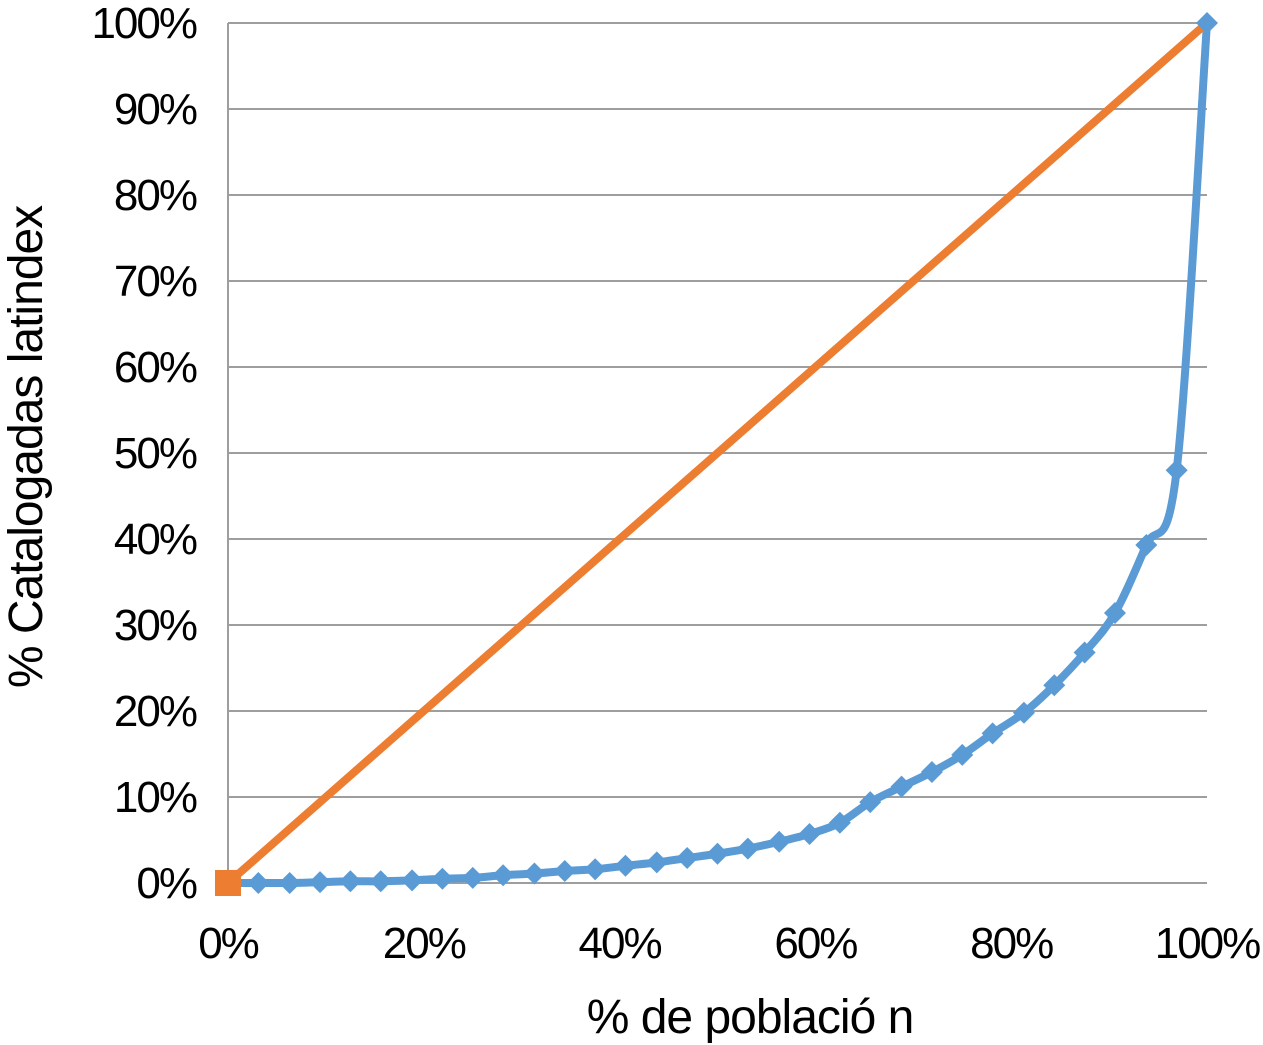  What do you see at coordinates (155, 109) in the screenshot?
I see `y-tick-label: 90%` at bounding box center [155, 109].